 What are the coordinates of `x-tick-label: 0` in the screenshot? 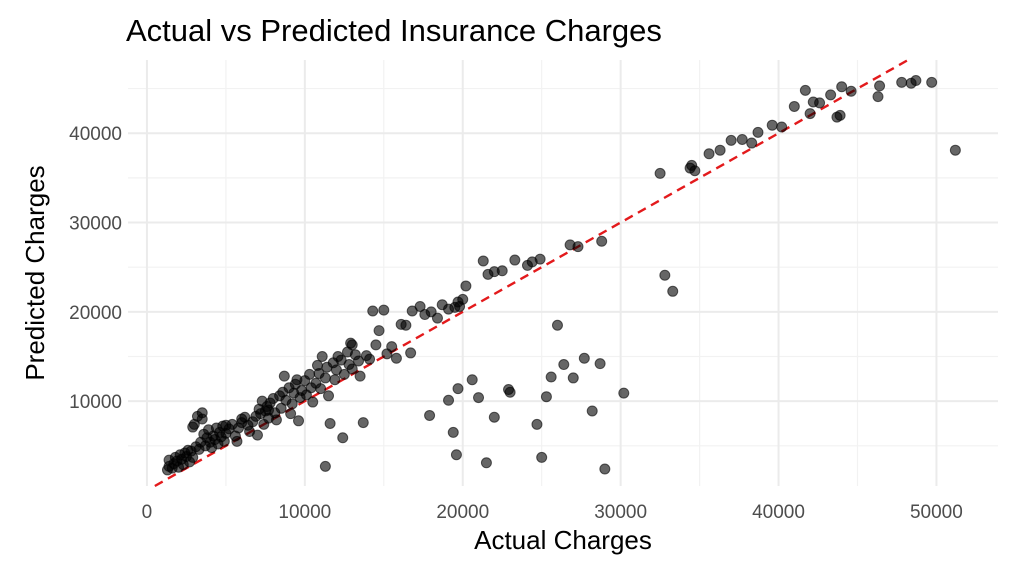 It's located at (147, 512).